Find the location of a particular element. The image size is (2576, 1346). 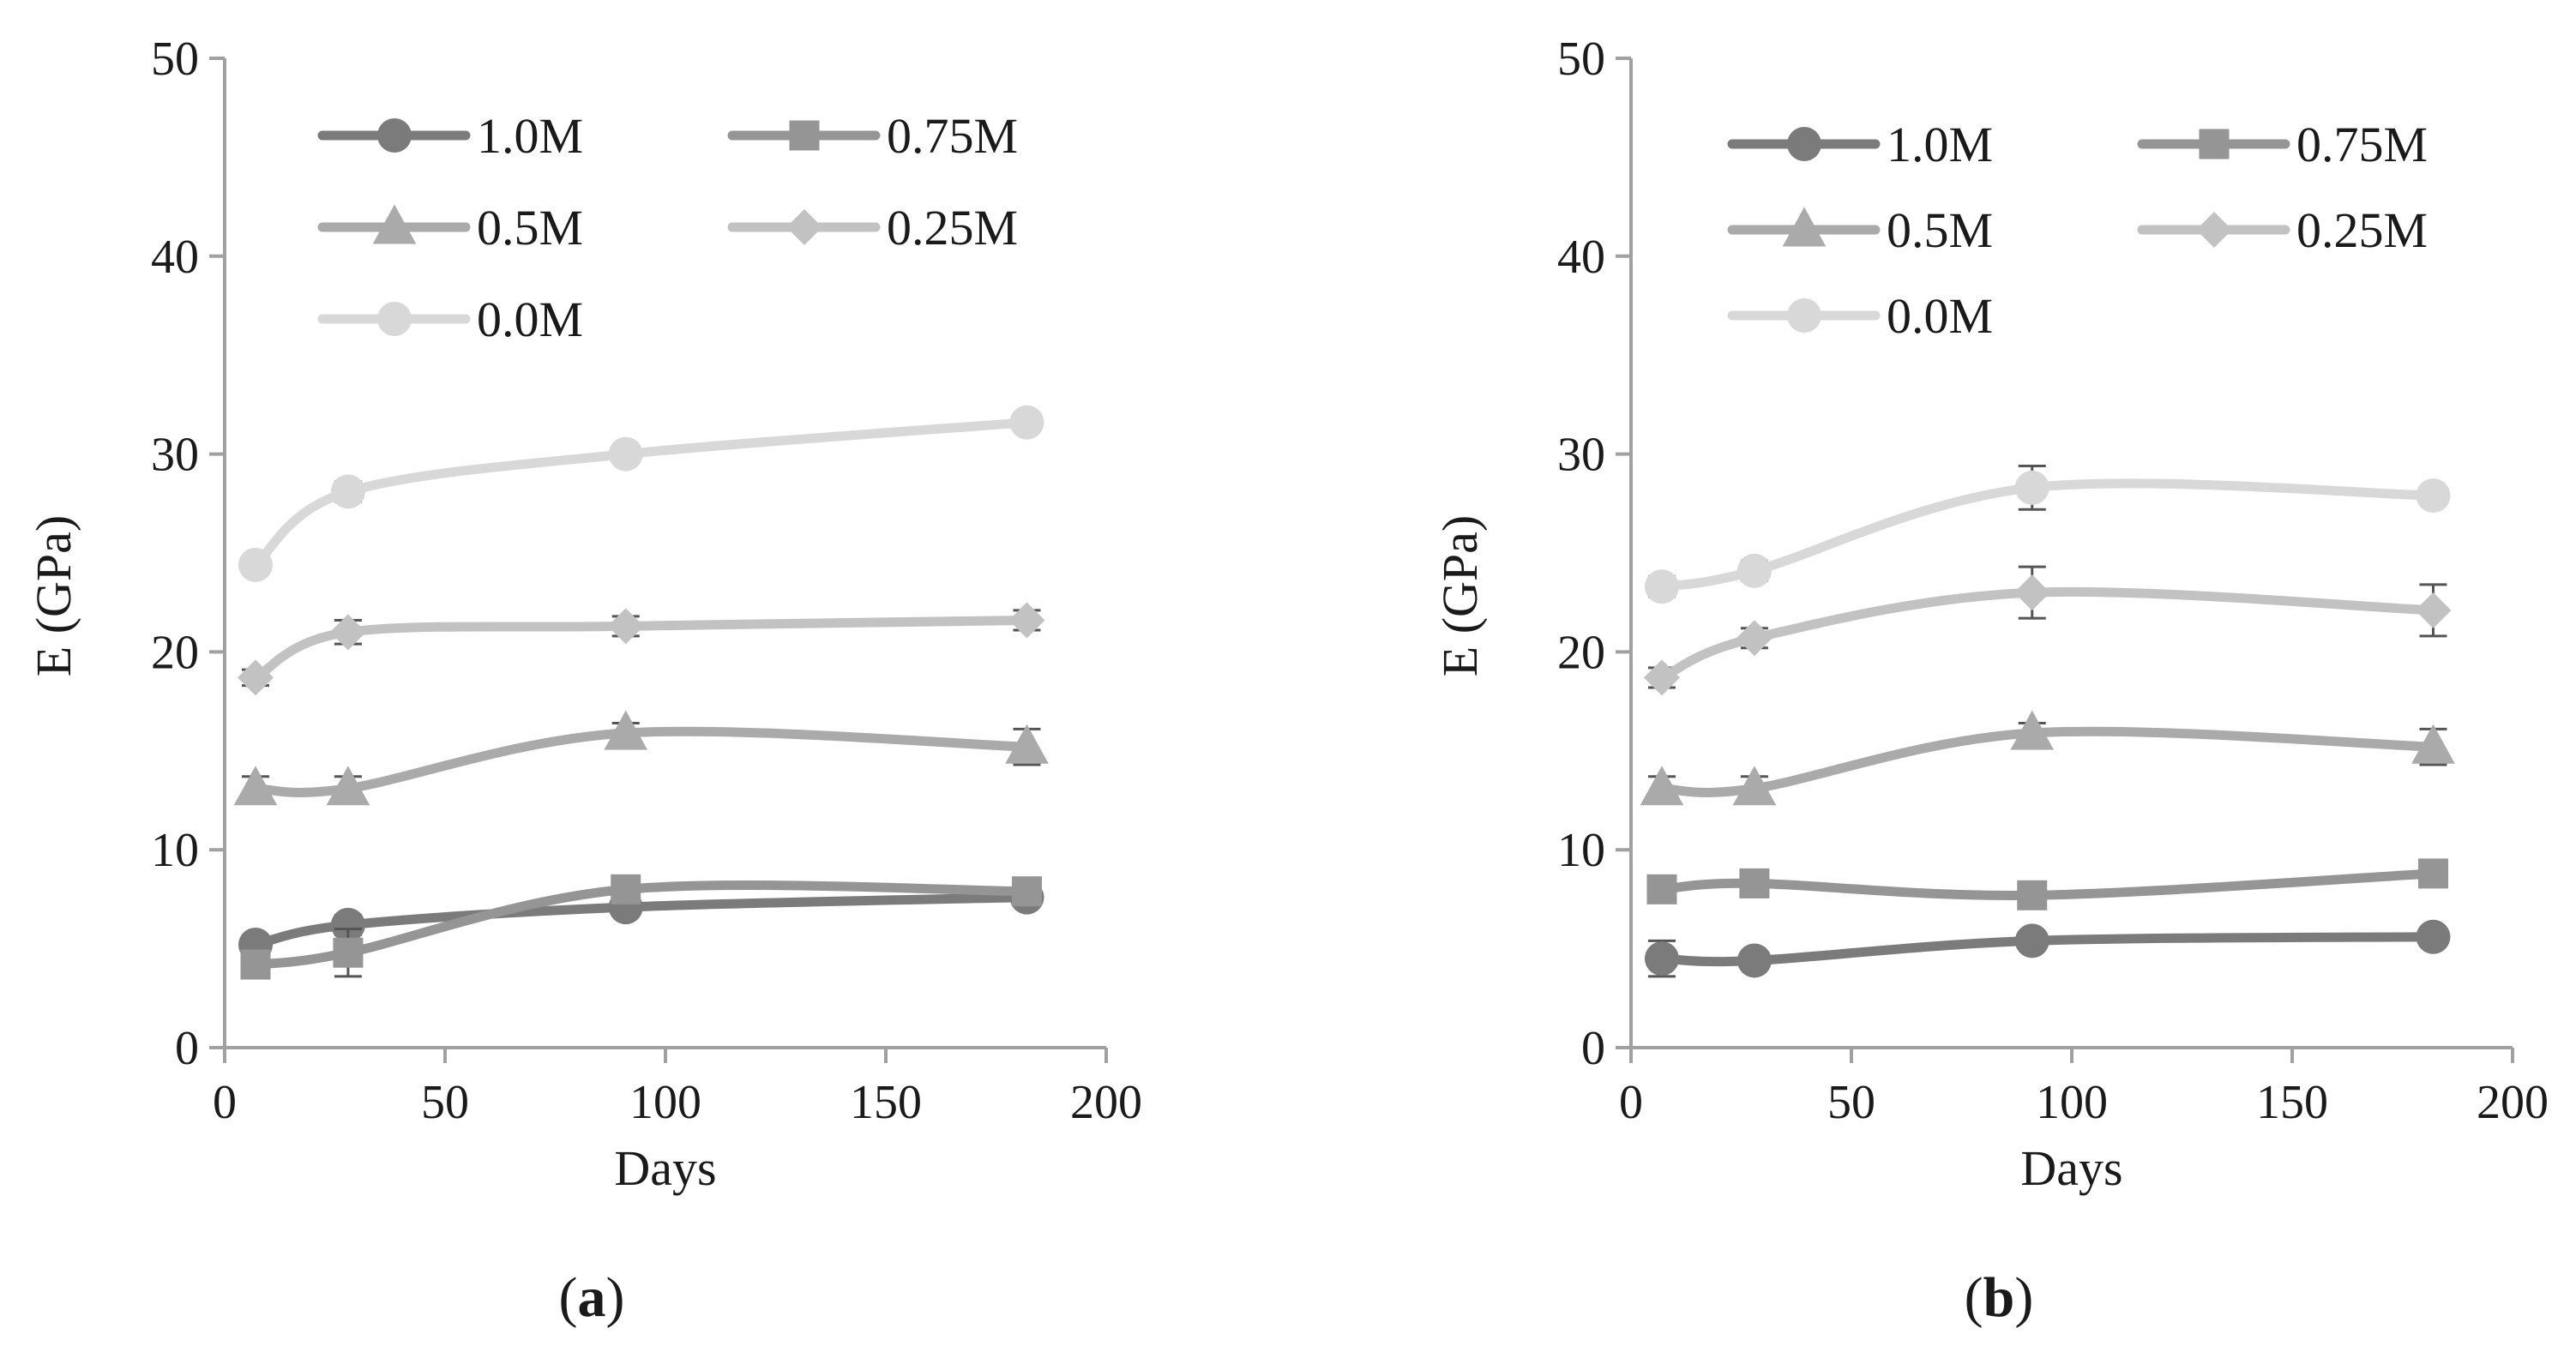

y-tick-label-a-2: 20 is located at coordinates (175, 653).